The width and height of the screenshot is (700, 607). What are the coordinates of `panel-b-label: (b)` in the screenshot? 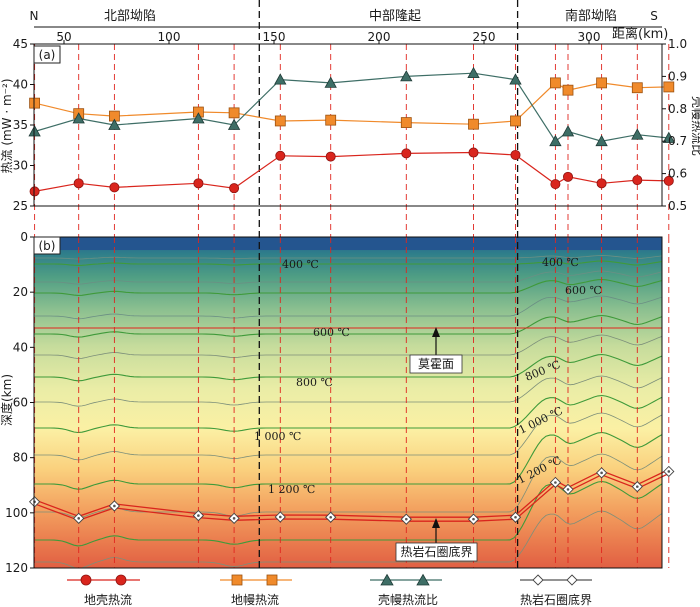 It's located at (47, 246).